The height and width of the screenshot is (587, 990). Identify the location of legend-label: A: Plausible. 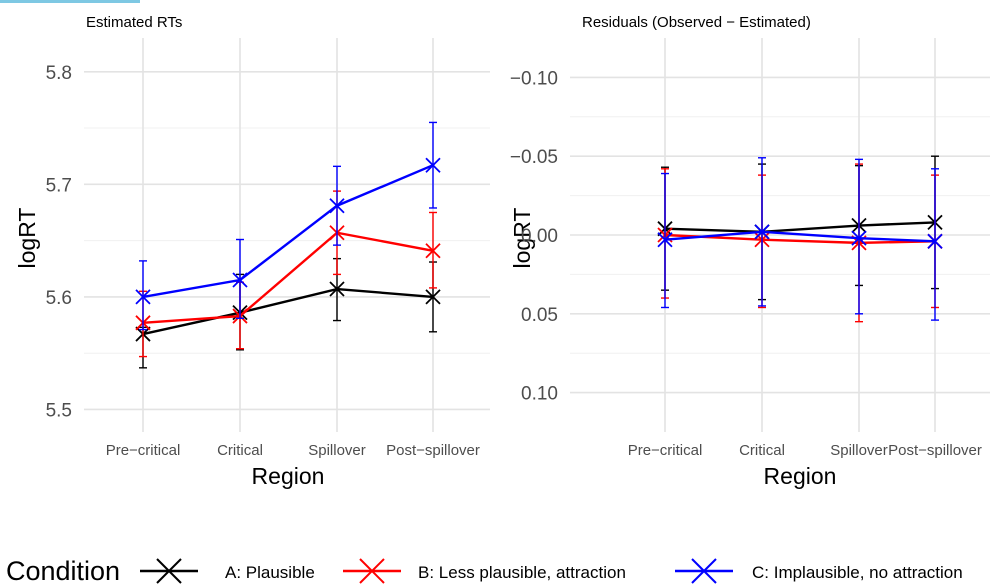
(270, 572).